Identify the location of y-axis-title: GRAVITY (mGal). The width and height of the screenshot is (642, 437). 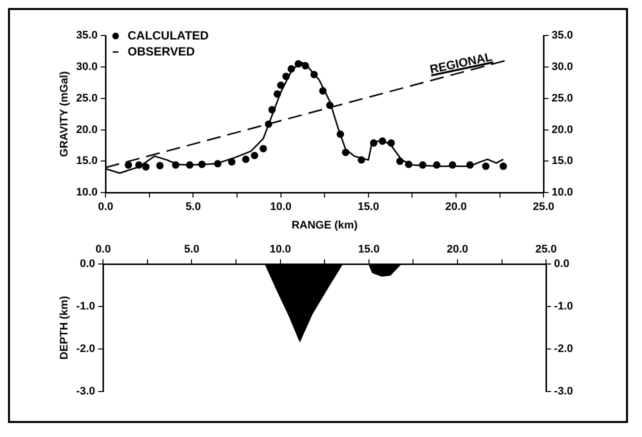
(64, 113).